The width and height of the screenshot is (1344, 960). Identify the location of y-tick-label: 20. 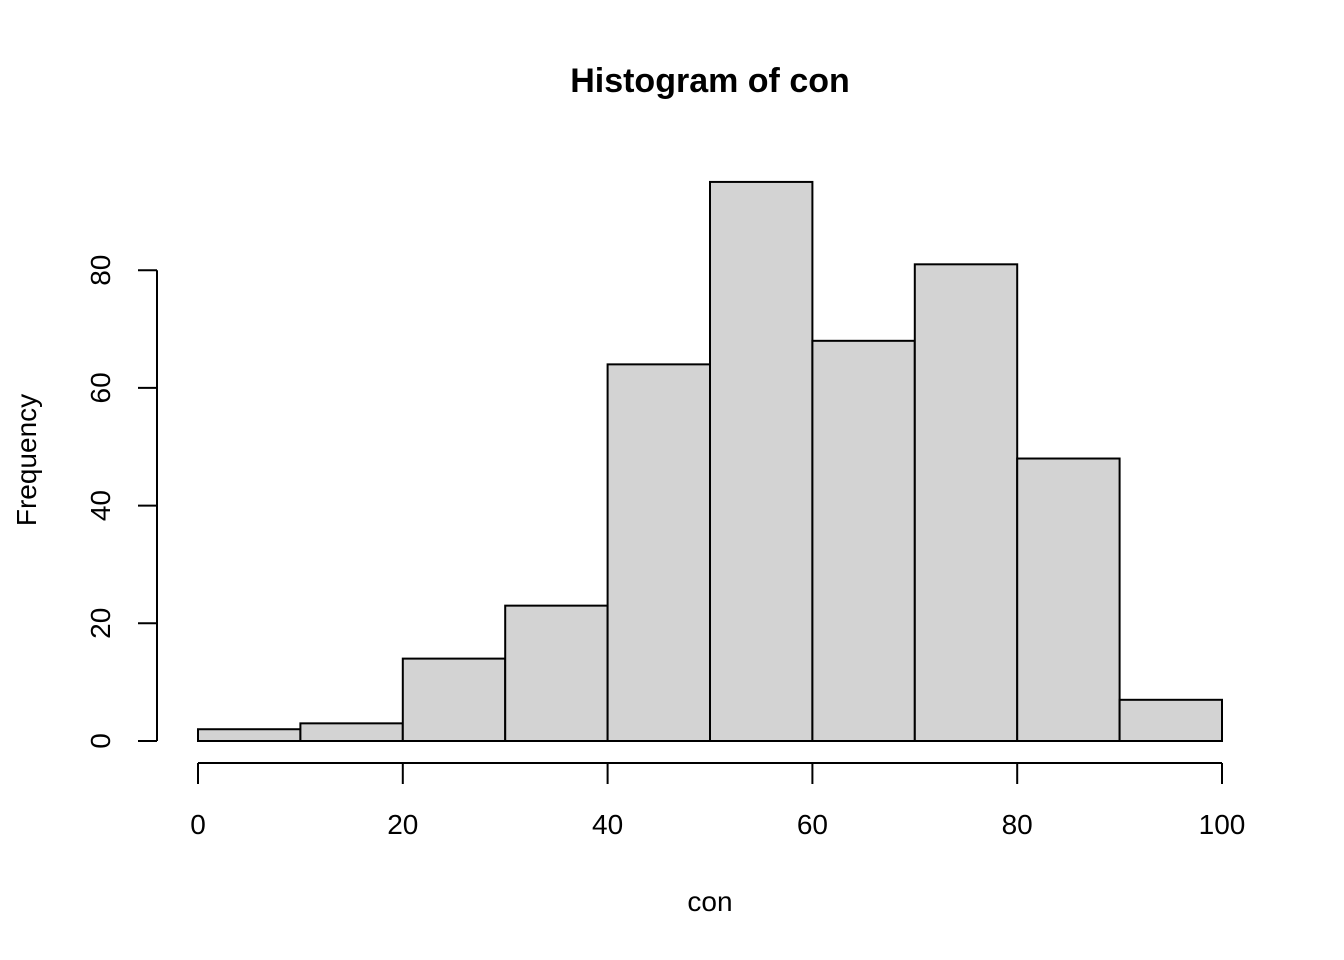
(100, 623).